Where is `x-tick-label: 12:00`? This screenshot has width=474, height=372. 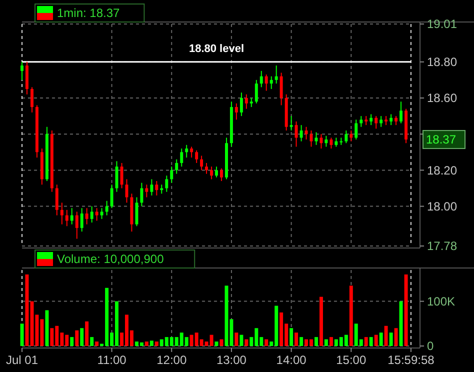 x-tick-label: 12:00 is located at coordinates (171, 360).